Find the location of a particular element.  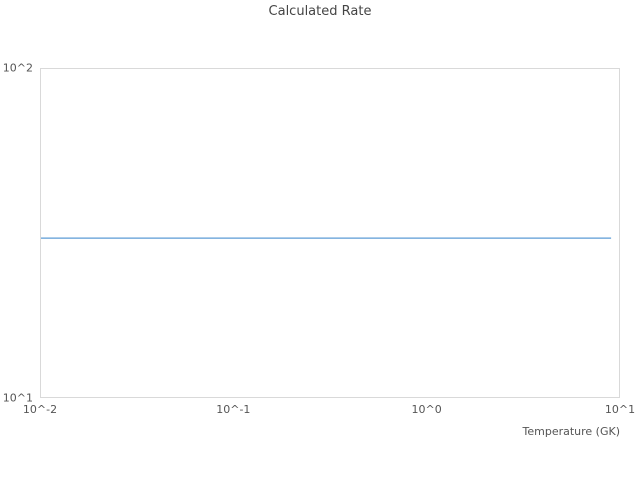

x-tick-label: 10^1 is located at coordinates (620, 409).